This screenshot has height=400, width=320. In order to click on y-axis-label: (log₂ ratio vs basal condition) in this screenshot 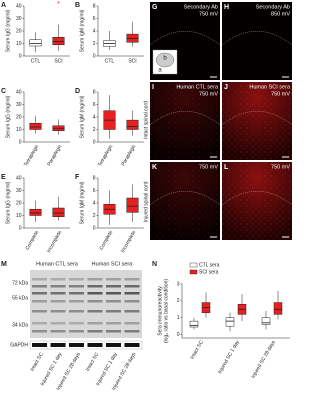, I will do `click(166, 311)`.